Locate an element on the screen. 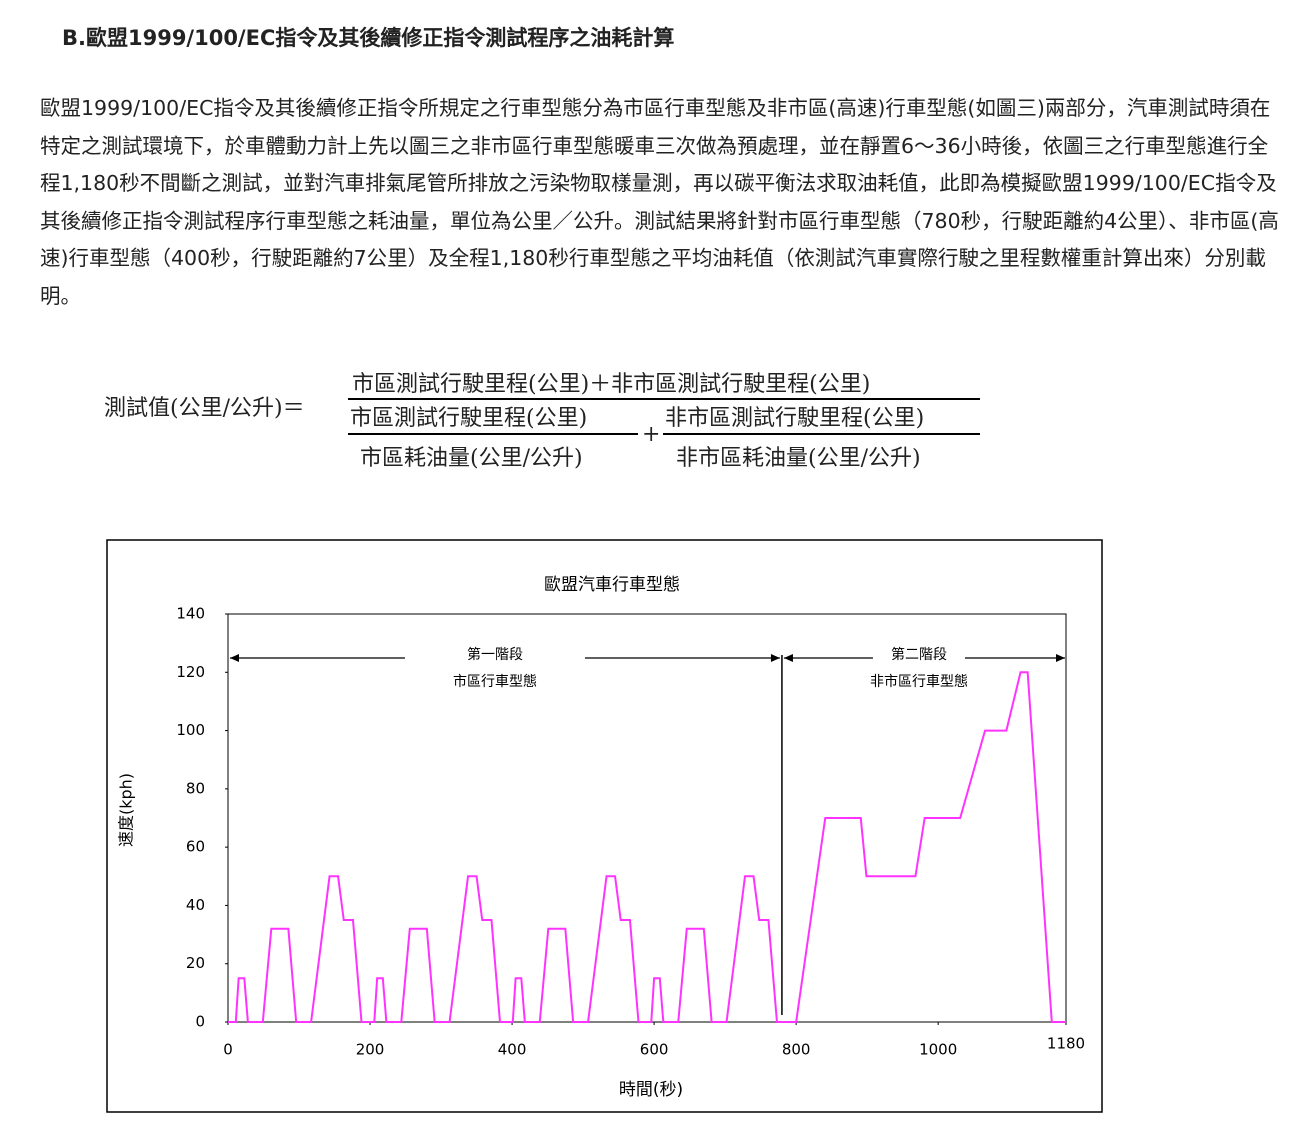  y-tick-label: 60 is located at coordinates (195, 847).